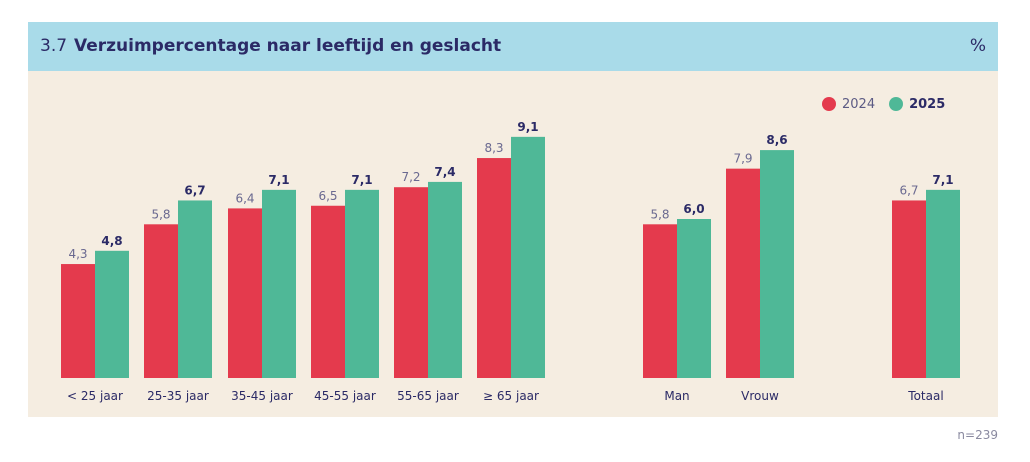 The image size is (1030, 462). What do you see at coordinates (194, 190) in the screenshot?
I see `data-label-2025: 6,7` at bounding box center [194, 190].